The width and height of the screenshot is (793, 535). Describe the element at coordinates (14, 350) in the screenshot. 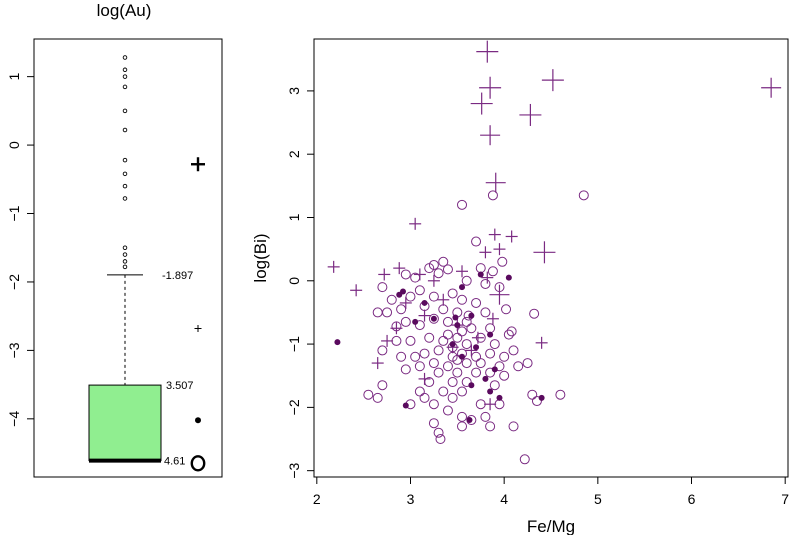

I see `box-y-tick-label: −3` at that location.